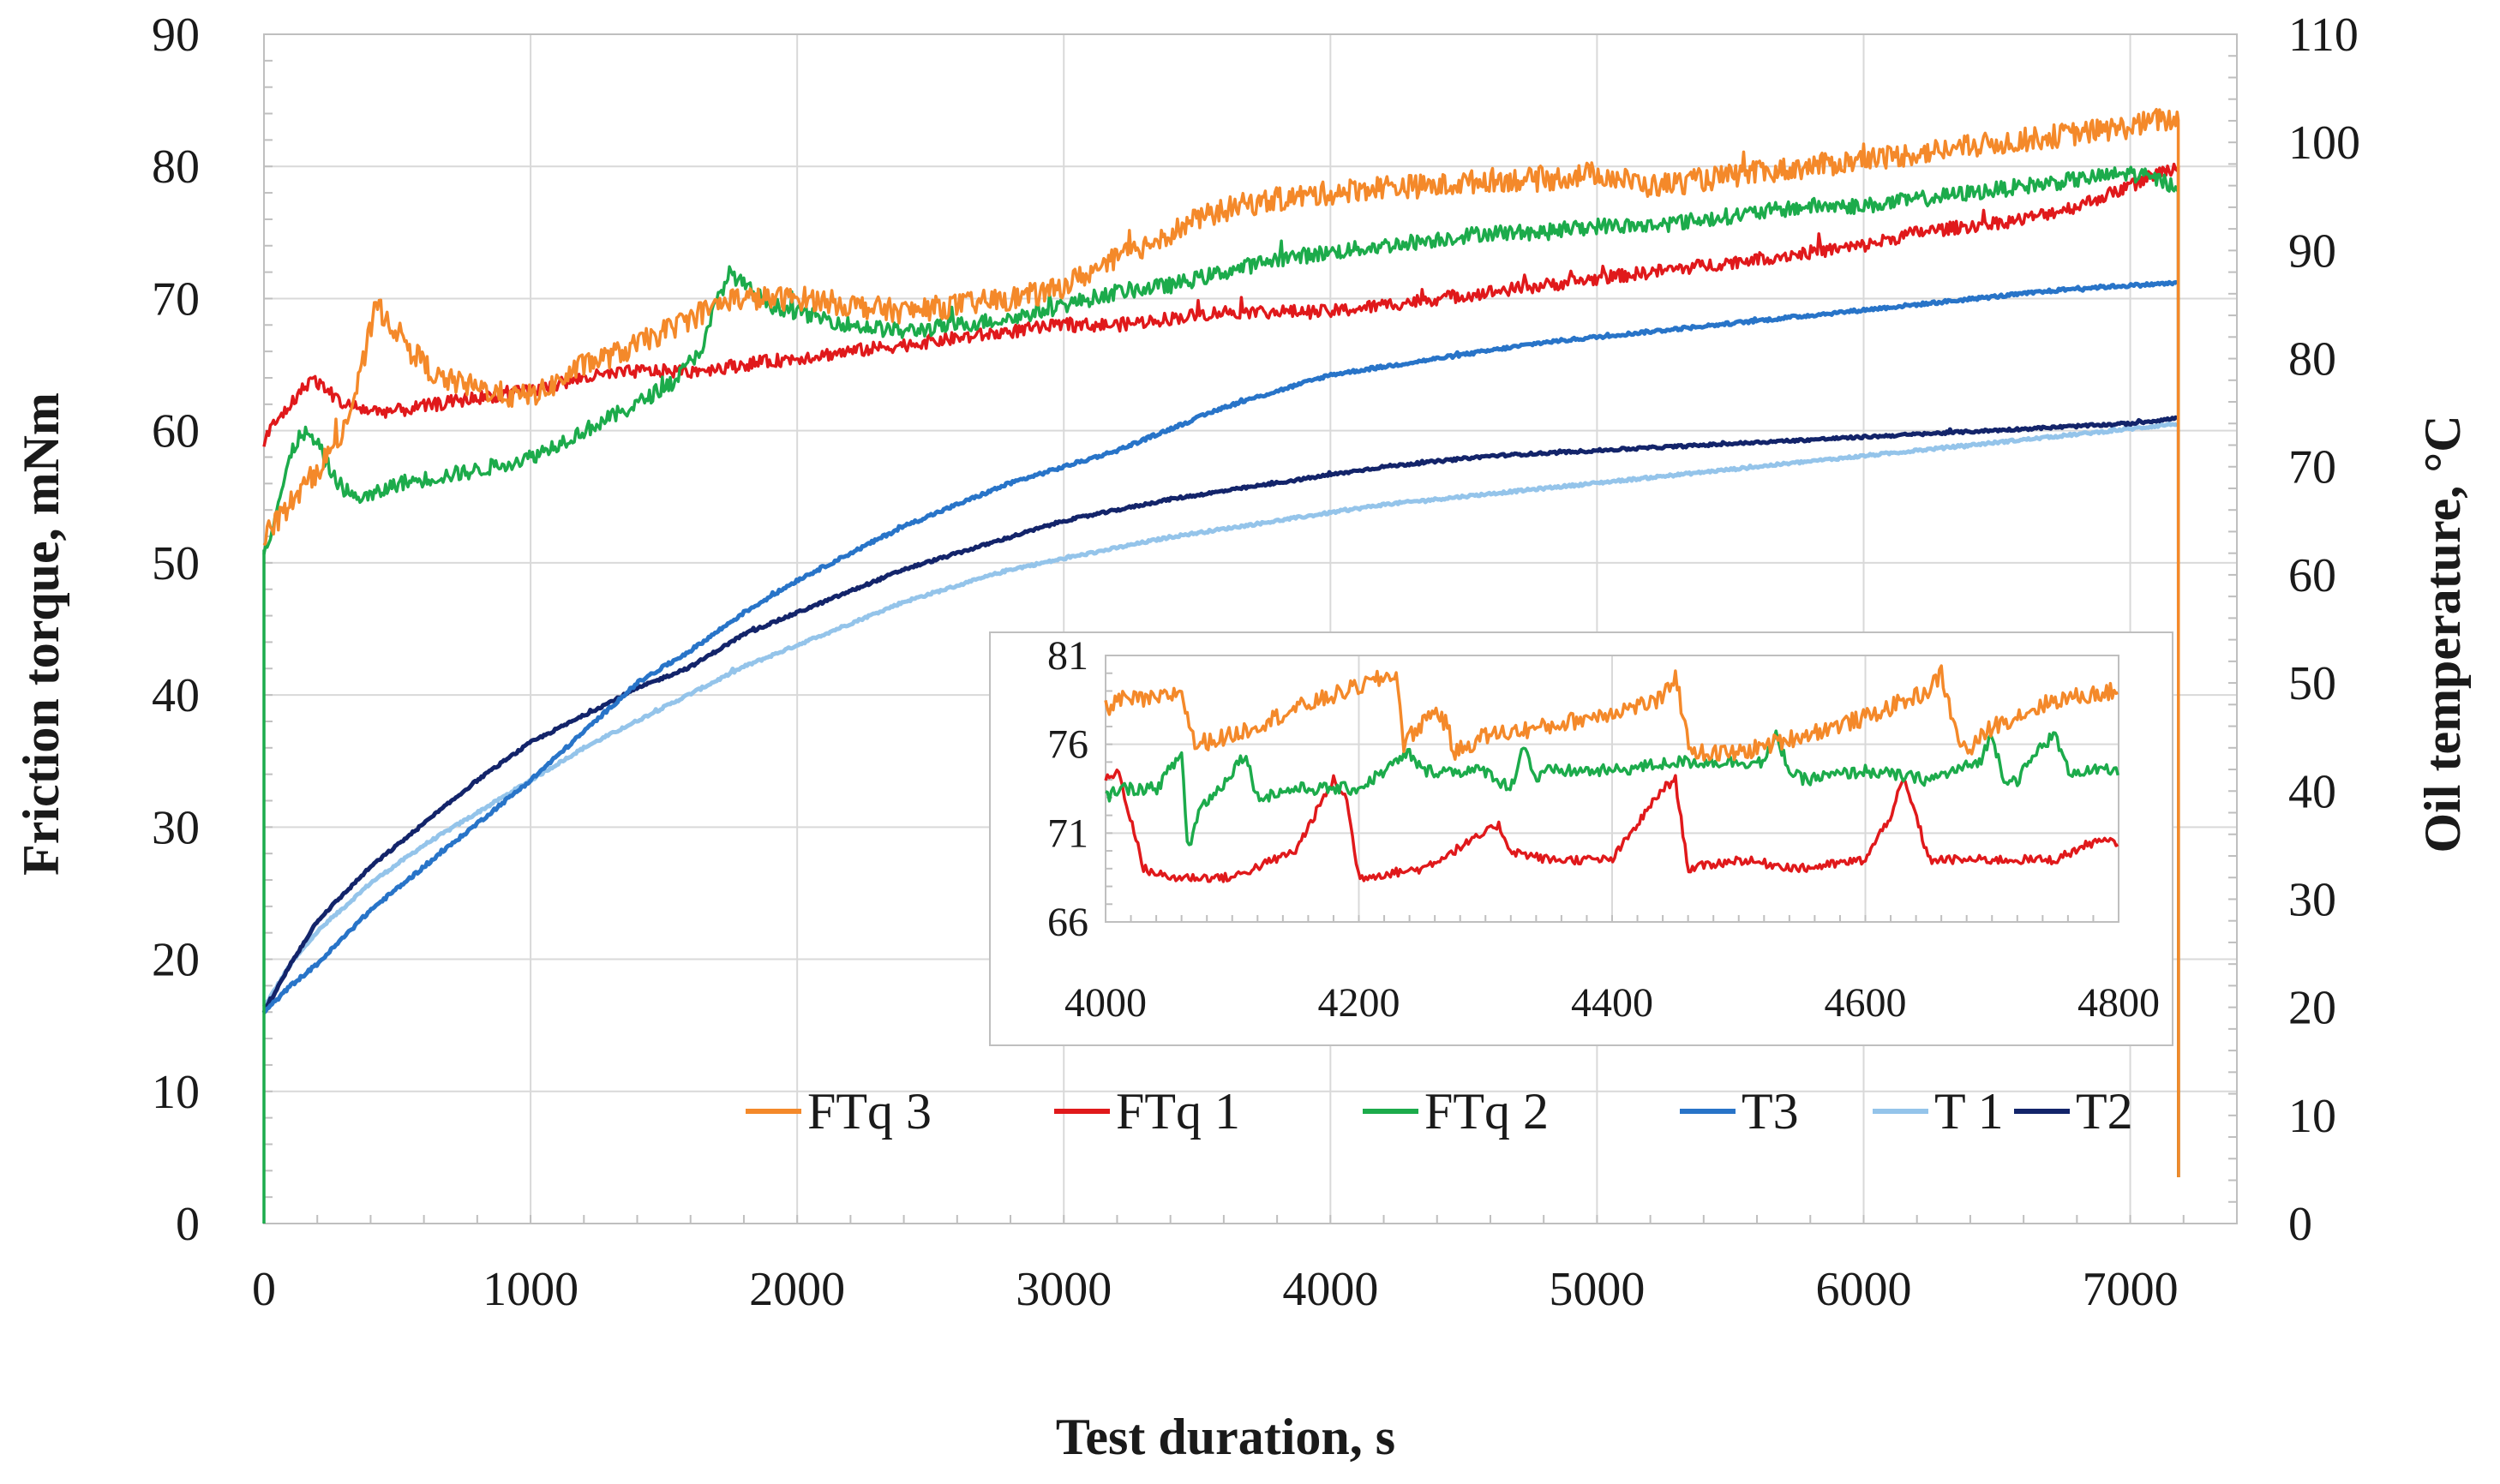 Image resolution: width=2500 pixels, height=1484 pixels. What do you see at coordinates (1067, 922) in the screenshot?
I see `inset-y-tick-label: 66` at bounding box center [1067, 922].